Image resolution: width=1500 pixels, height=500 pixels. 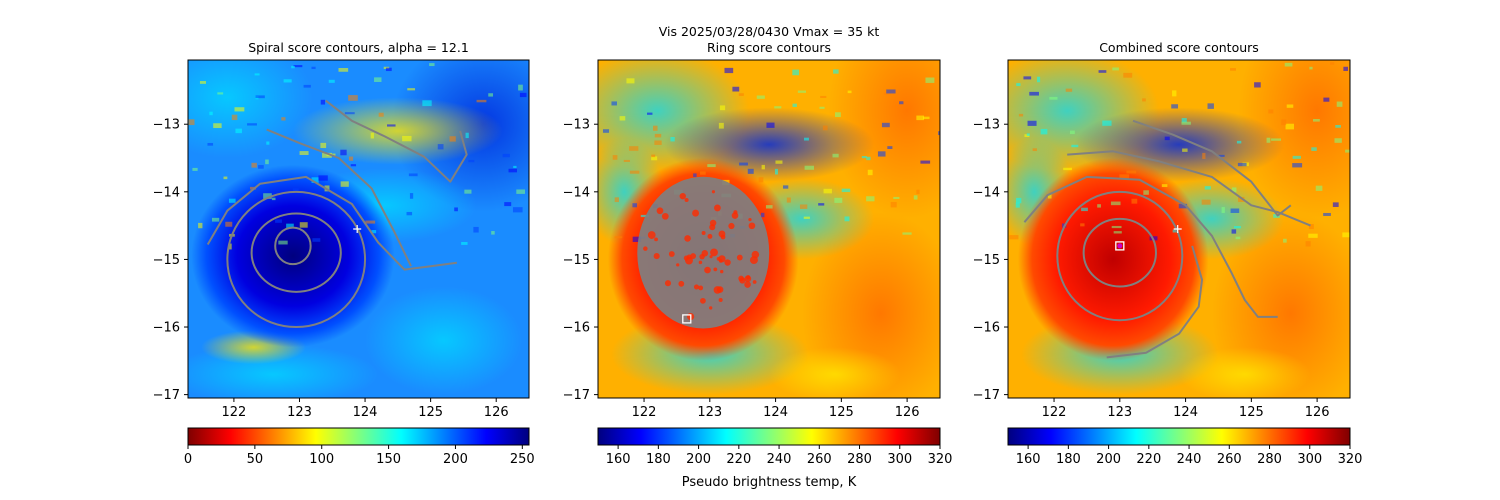 What do you see at coordinates (233, 412) in the screenshot?
I see `x-tick-label: 122` at bounding box center [233, 412].